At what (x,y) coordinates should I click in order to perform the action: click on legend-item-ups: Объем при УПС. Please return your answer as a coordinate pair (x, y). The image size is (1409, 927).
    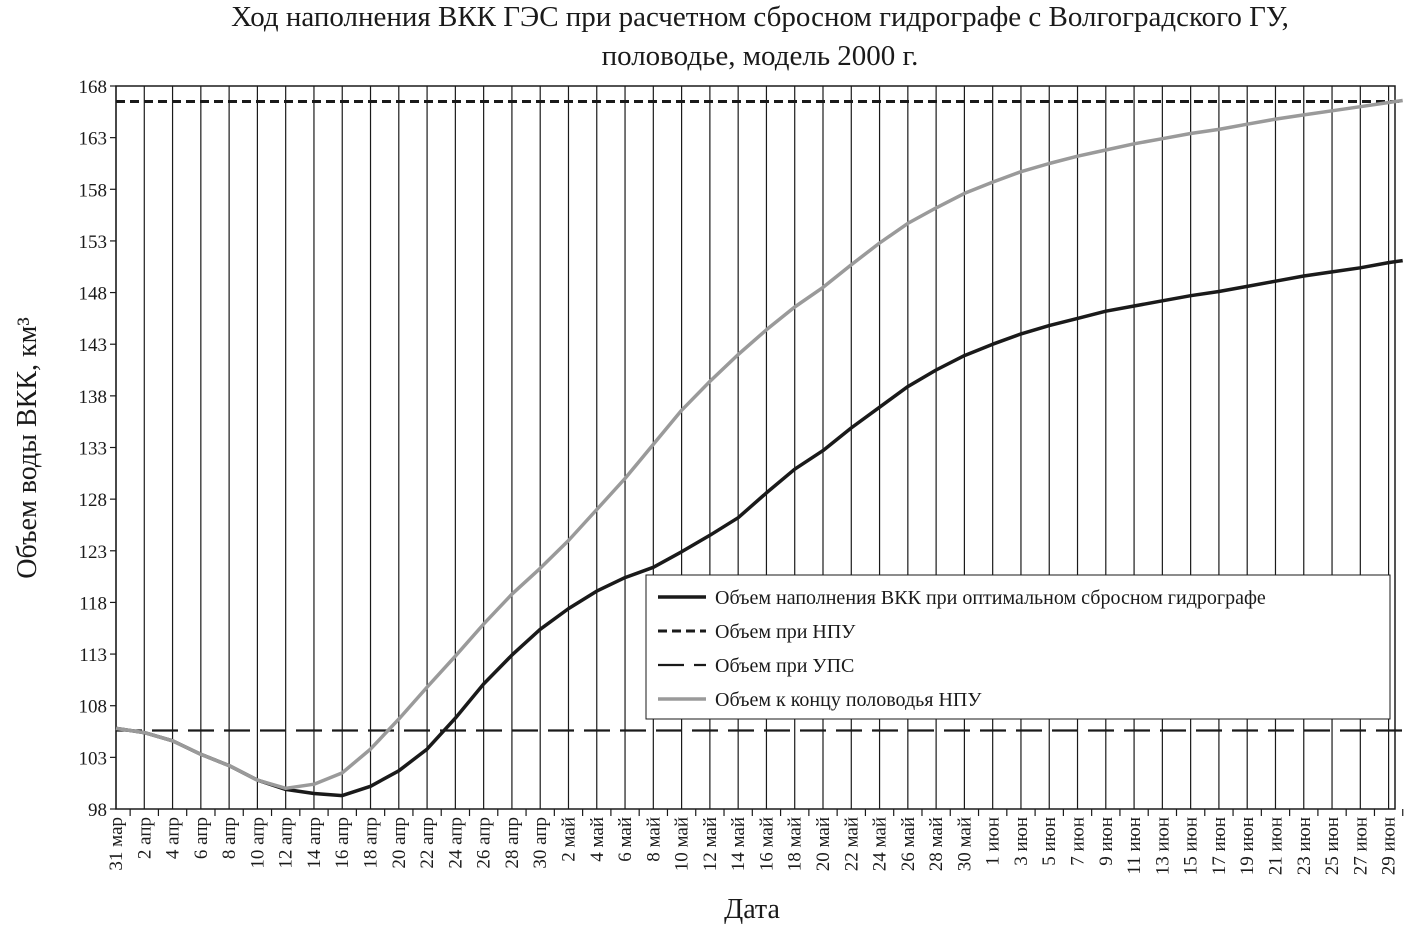
    Looking at the image, I should click on (756, 666).